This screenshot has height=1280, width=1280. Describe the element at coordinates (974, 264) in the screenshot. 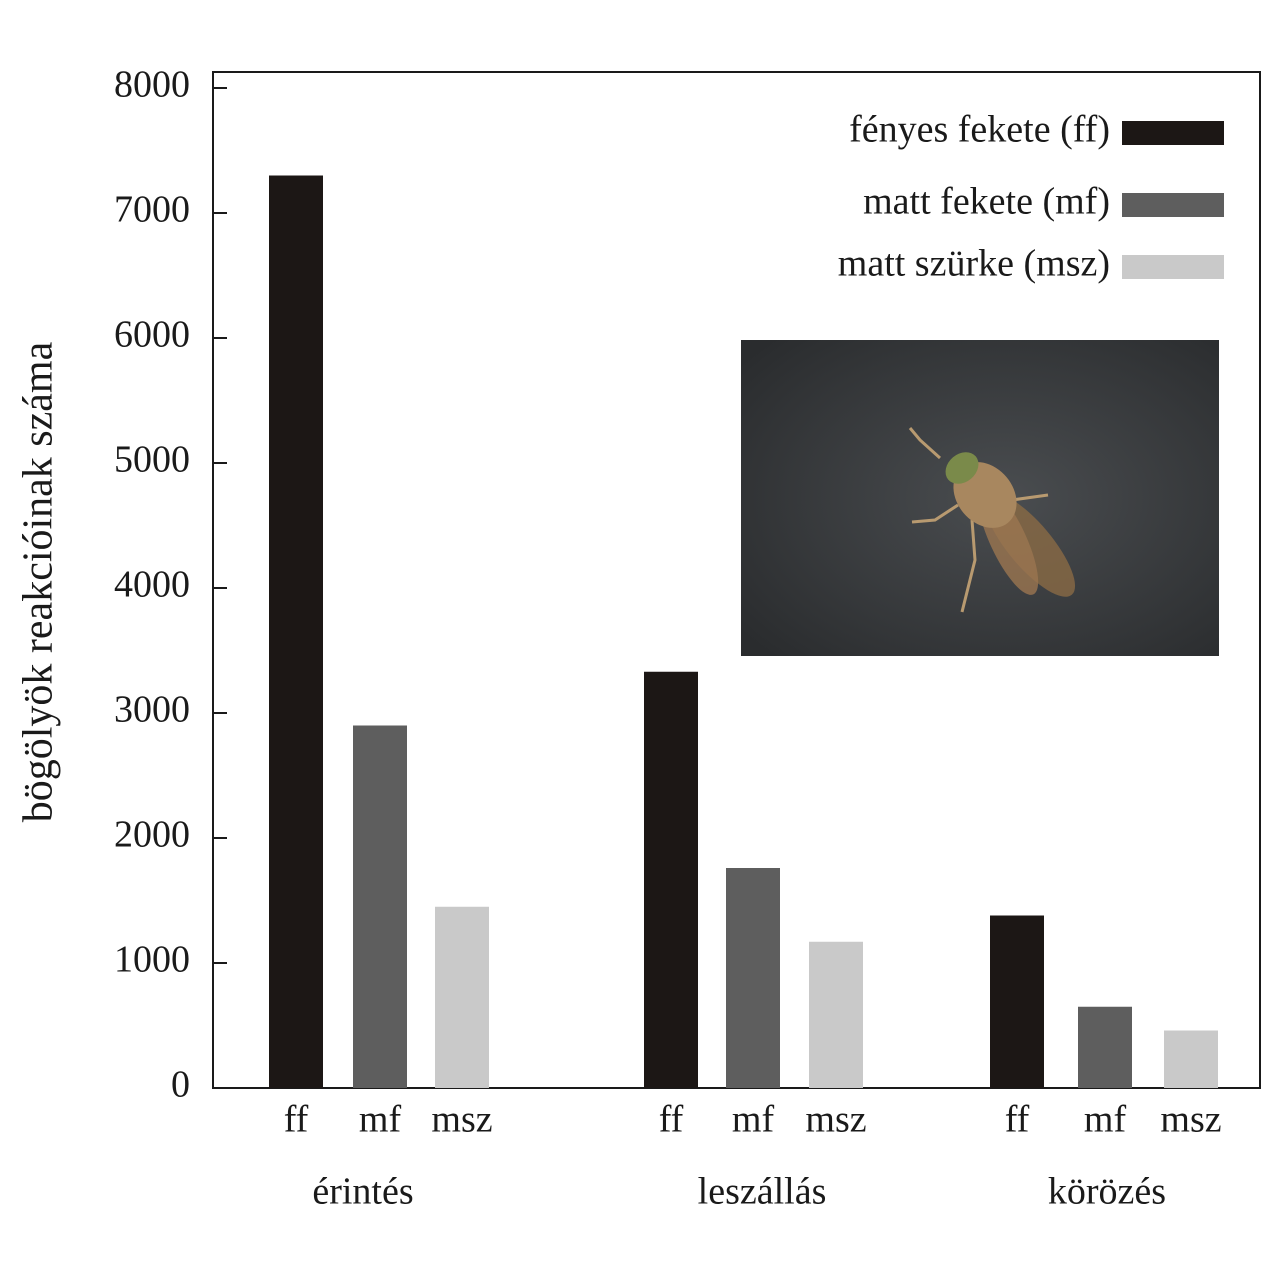

I see `legend-label: matt szürke (msz)` at that location.